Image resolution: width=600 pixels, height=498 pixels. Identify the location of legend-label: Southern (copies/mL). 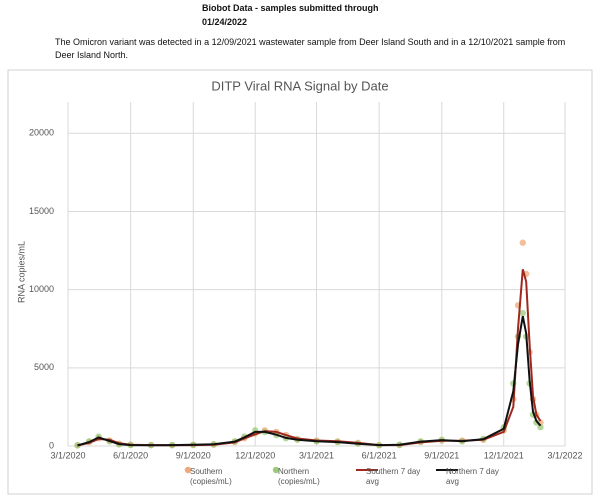
(211, 476).